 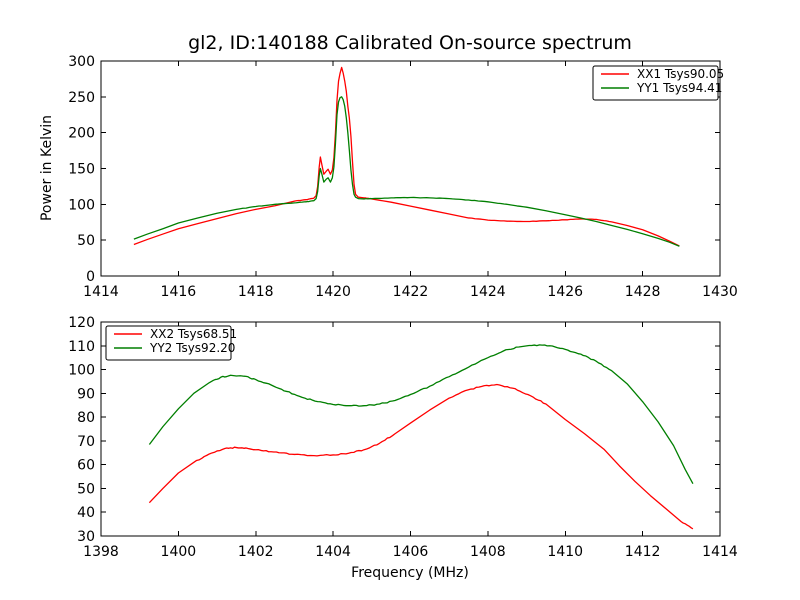 I want to click on x-tick-label: 1398, so click(x=101, y=552).